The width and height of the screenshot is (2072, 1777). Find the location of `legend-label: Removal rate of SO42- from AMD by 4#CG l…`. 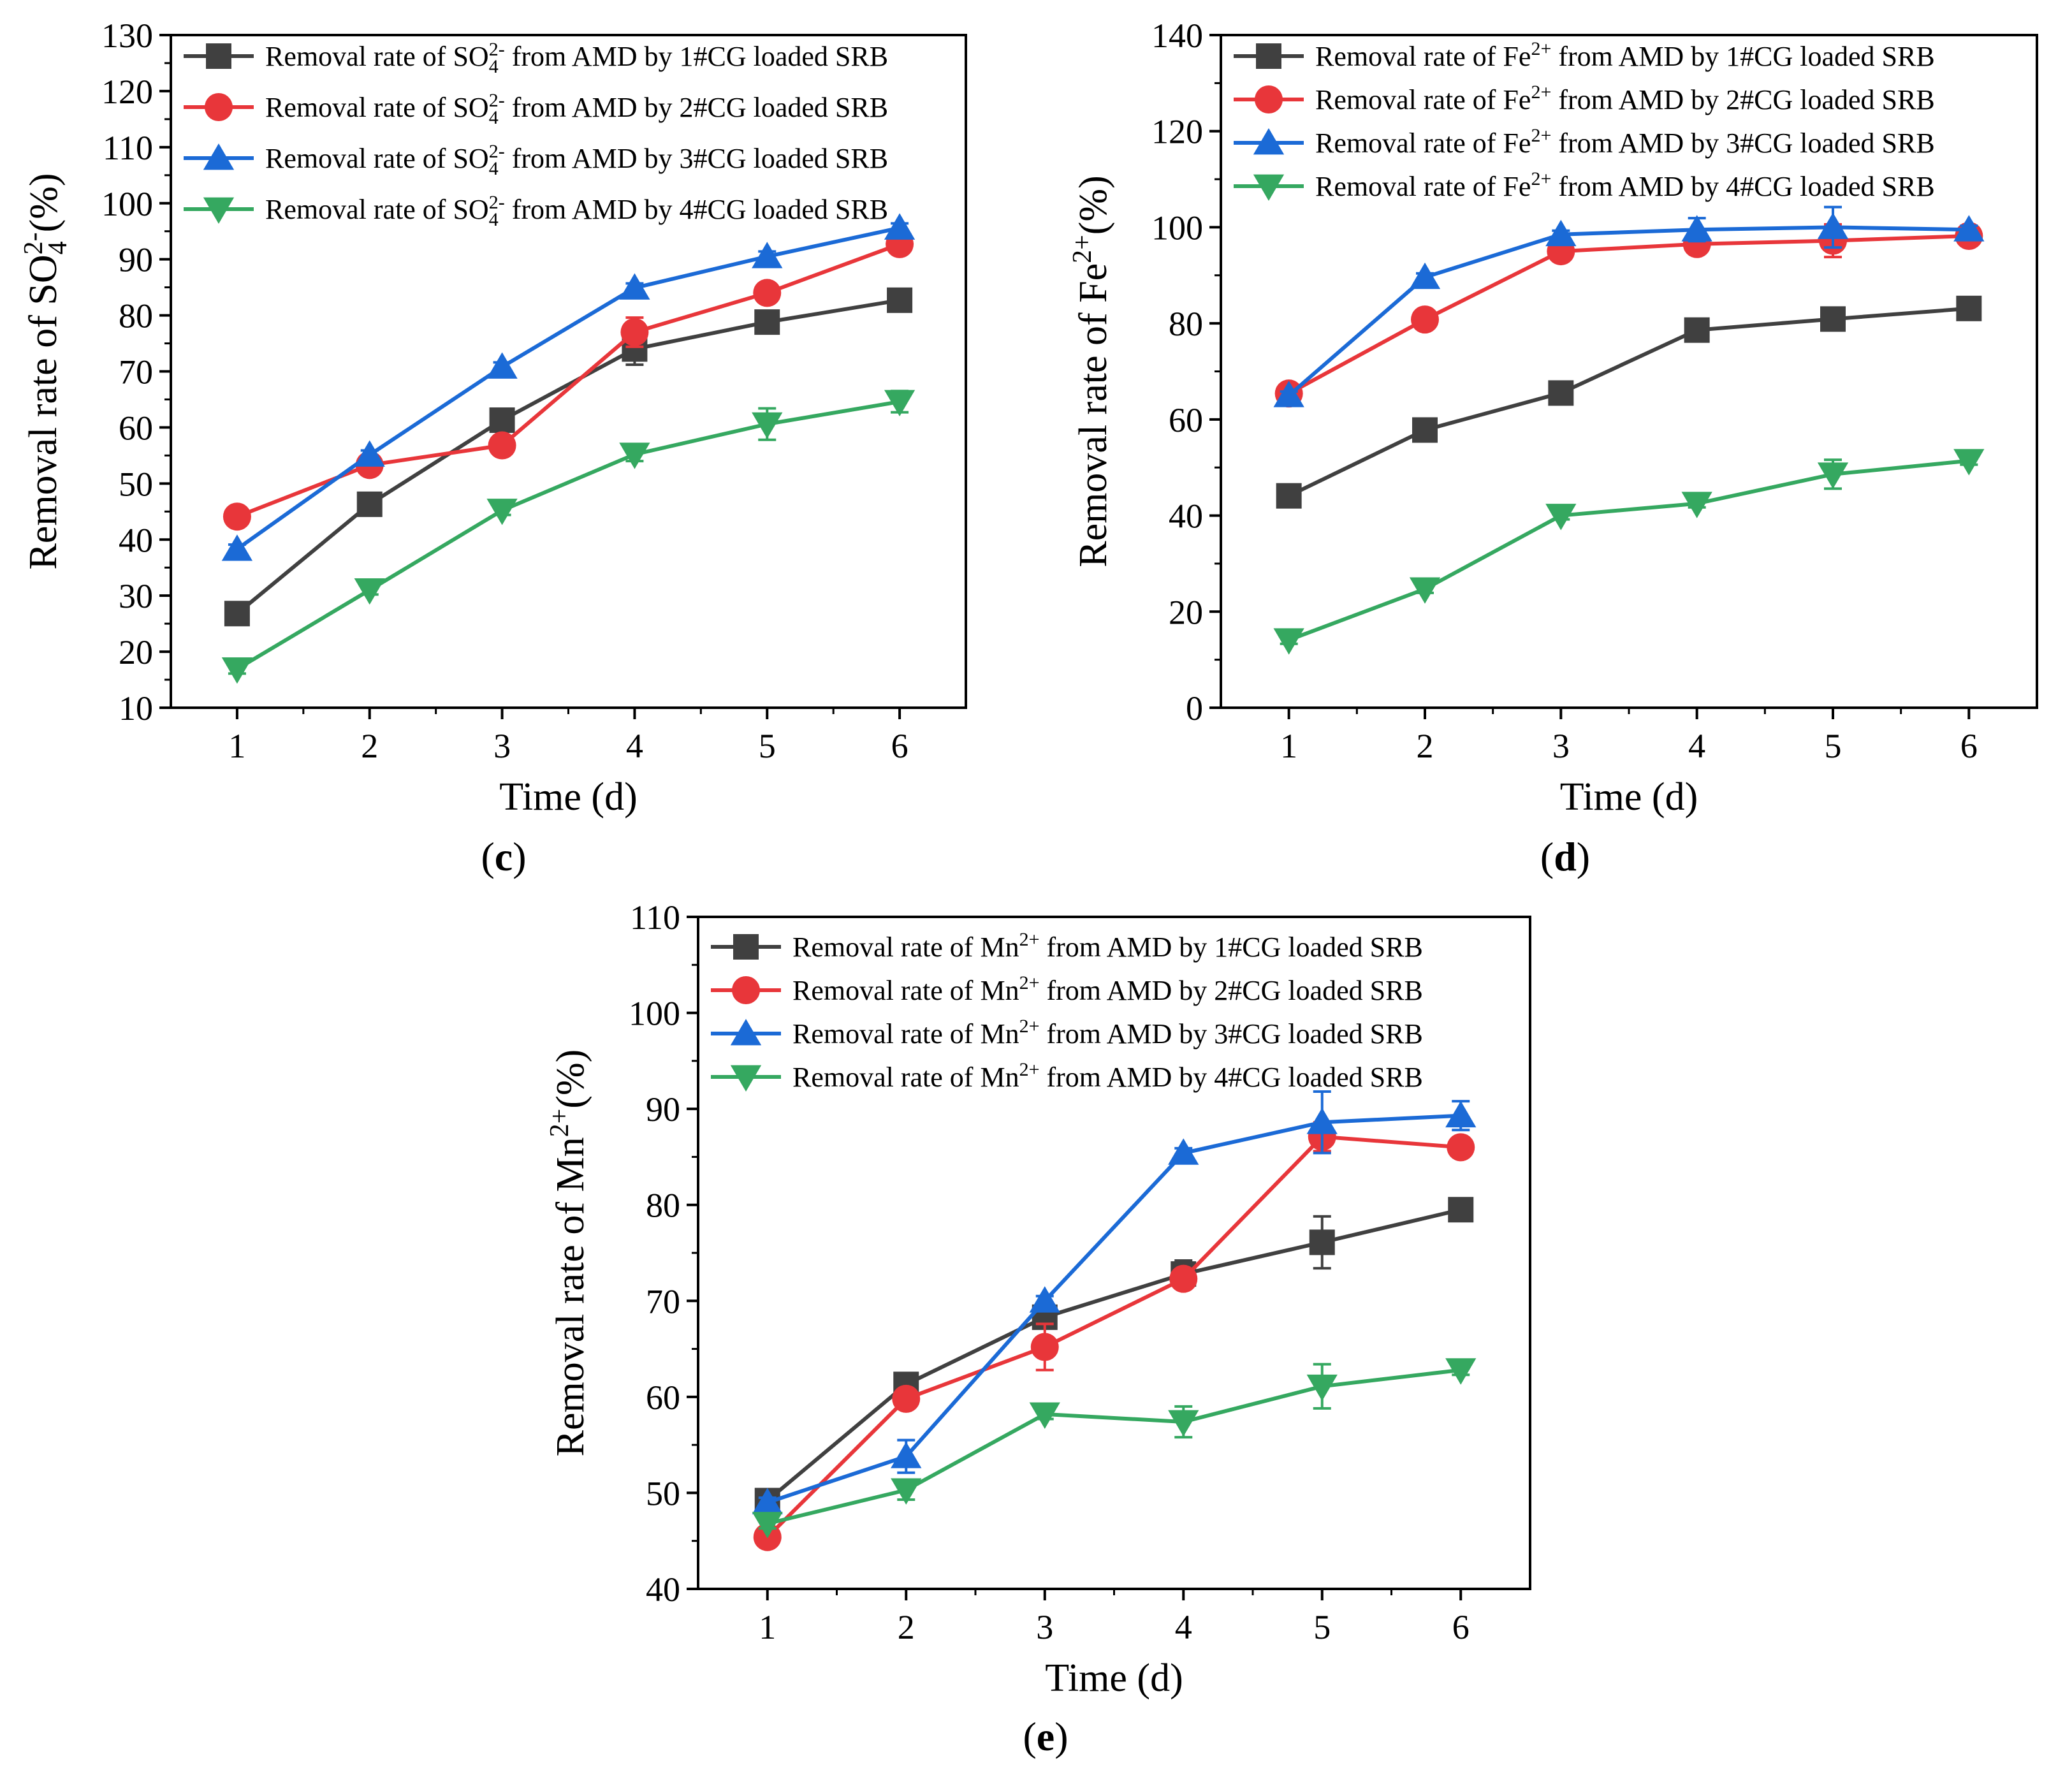

legend-label: Removal rate of SO42- from AMD by 4#CG l… is located at coordinates (576, 211).